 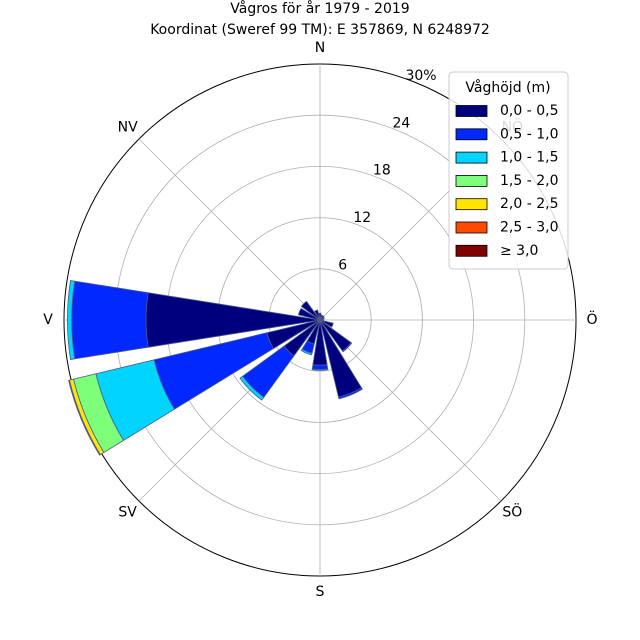 What do you see at coordinates (591, 319) in the screenshot?
I see `direction-label-Ö: Ö` at bounding box center [591, 319].